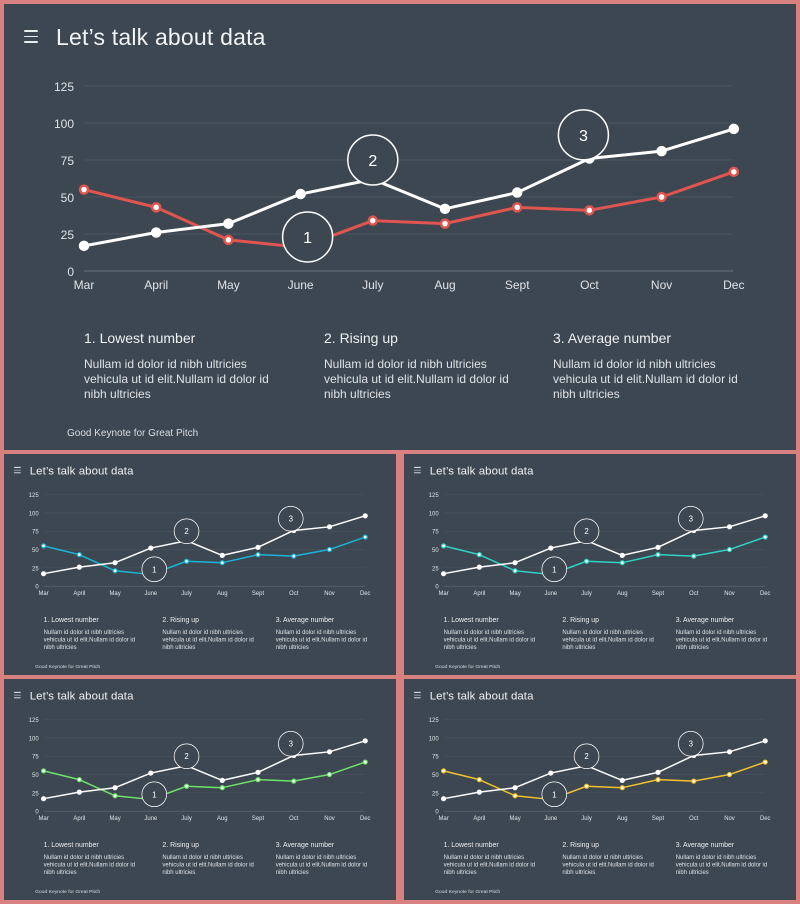  Describe the element at coordinates (622, 819) in the screenshot. I see `x-tick-label: Aug` at that location.